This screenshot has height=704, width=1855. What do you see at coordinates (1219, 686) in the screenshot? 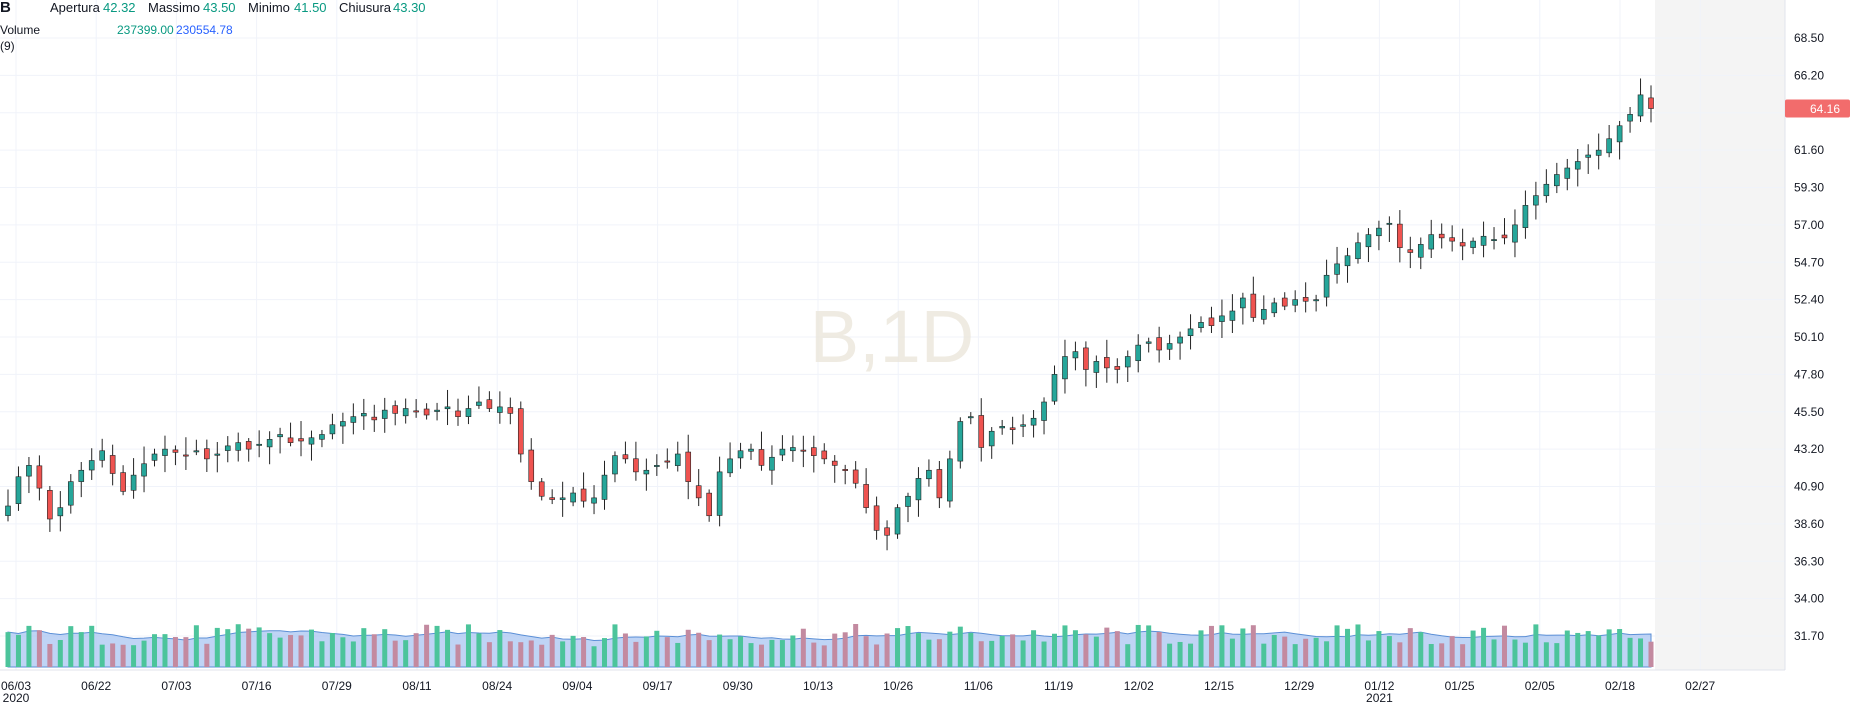
I see `time-tick-label: 12/15` at bounding box center [1219, 686].